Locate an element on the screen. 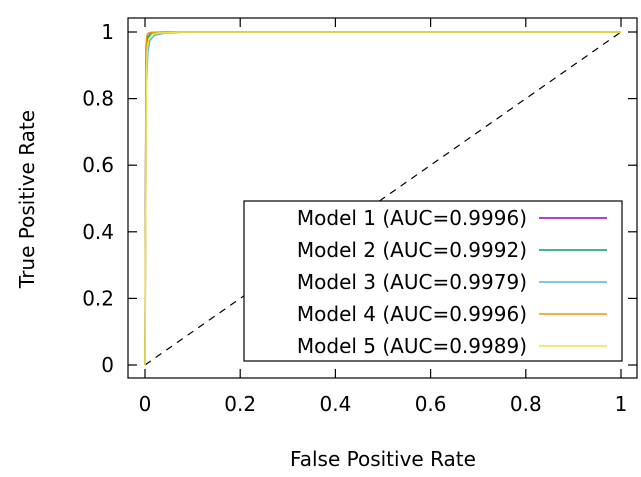 Image resolution: width=641 pixels, height=477 pixels. x-tick-label: 0.4 is located at coordinates (335, 404).